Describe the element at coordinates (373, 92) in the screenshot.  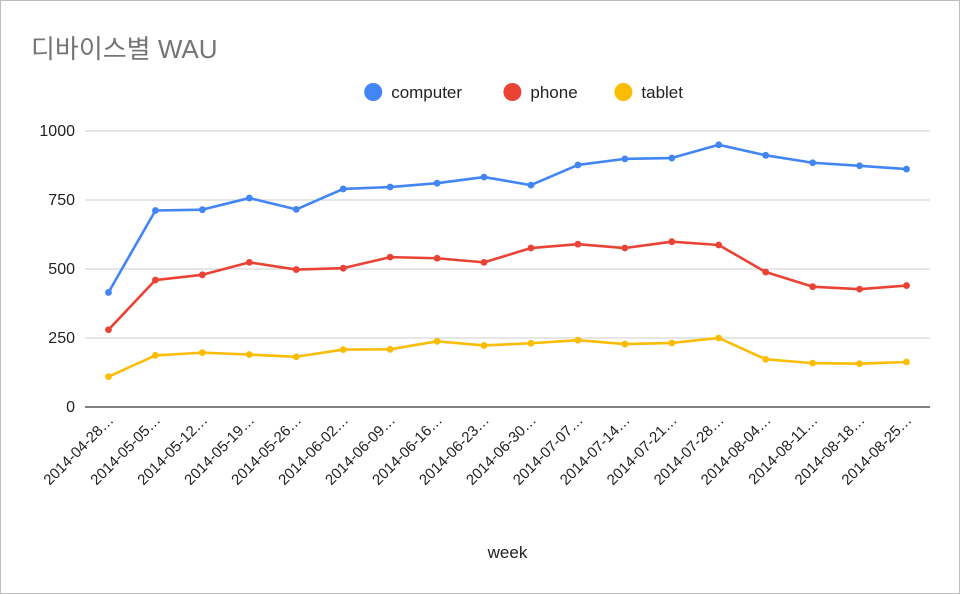
I see `legend-marker-computer` at that location.